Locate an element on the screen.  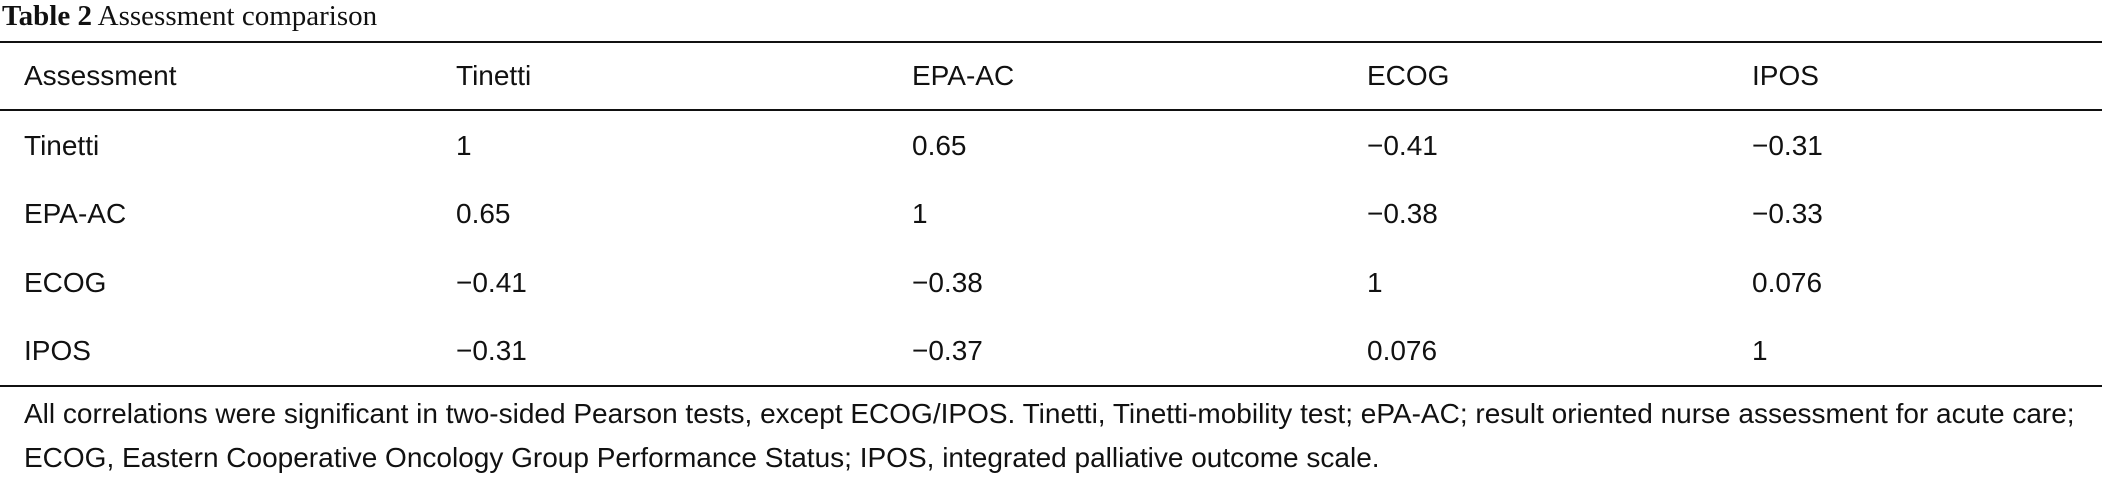
row-label: EPA-AC is located at coordinates (75, 214).